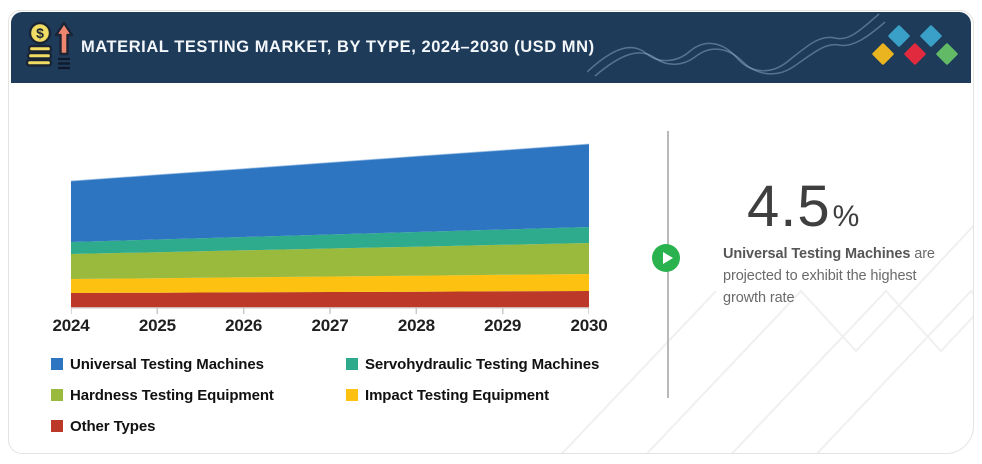  Describe the element at coordinates (503, 325) in the screenshot. I see `x-axis-label: 2029` at that location.